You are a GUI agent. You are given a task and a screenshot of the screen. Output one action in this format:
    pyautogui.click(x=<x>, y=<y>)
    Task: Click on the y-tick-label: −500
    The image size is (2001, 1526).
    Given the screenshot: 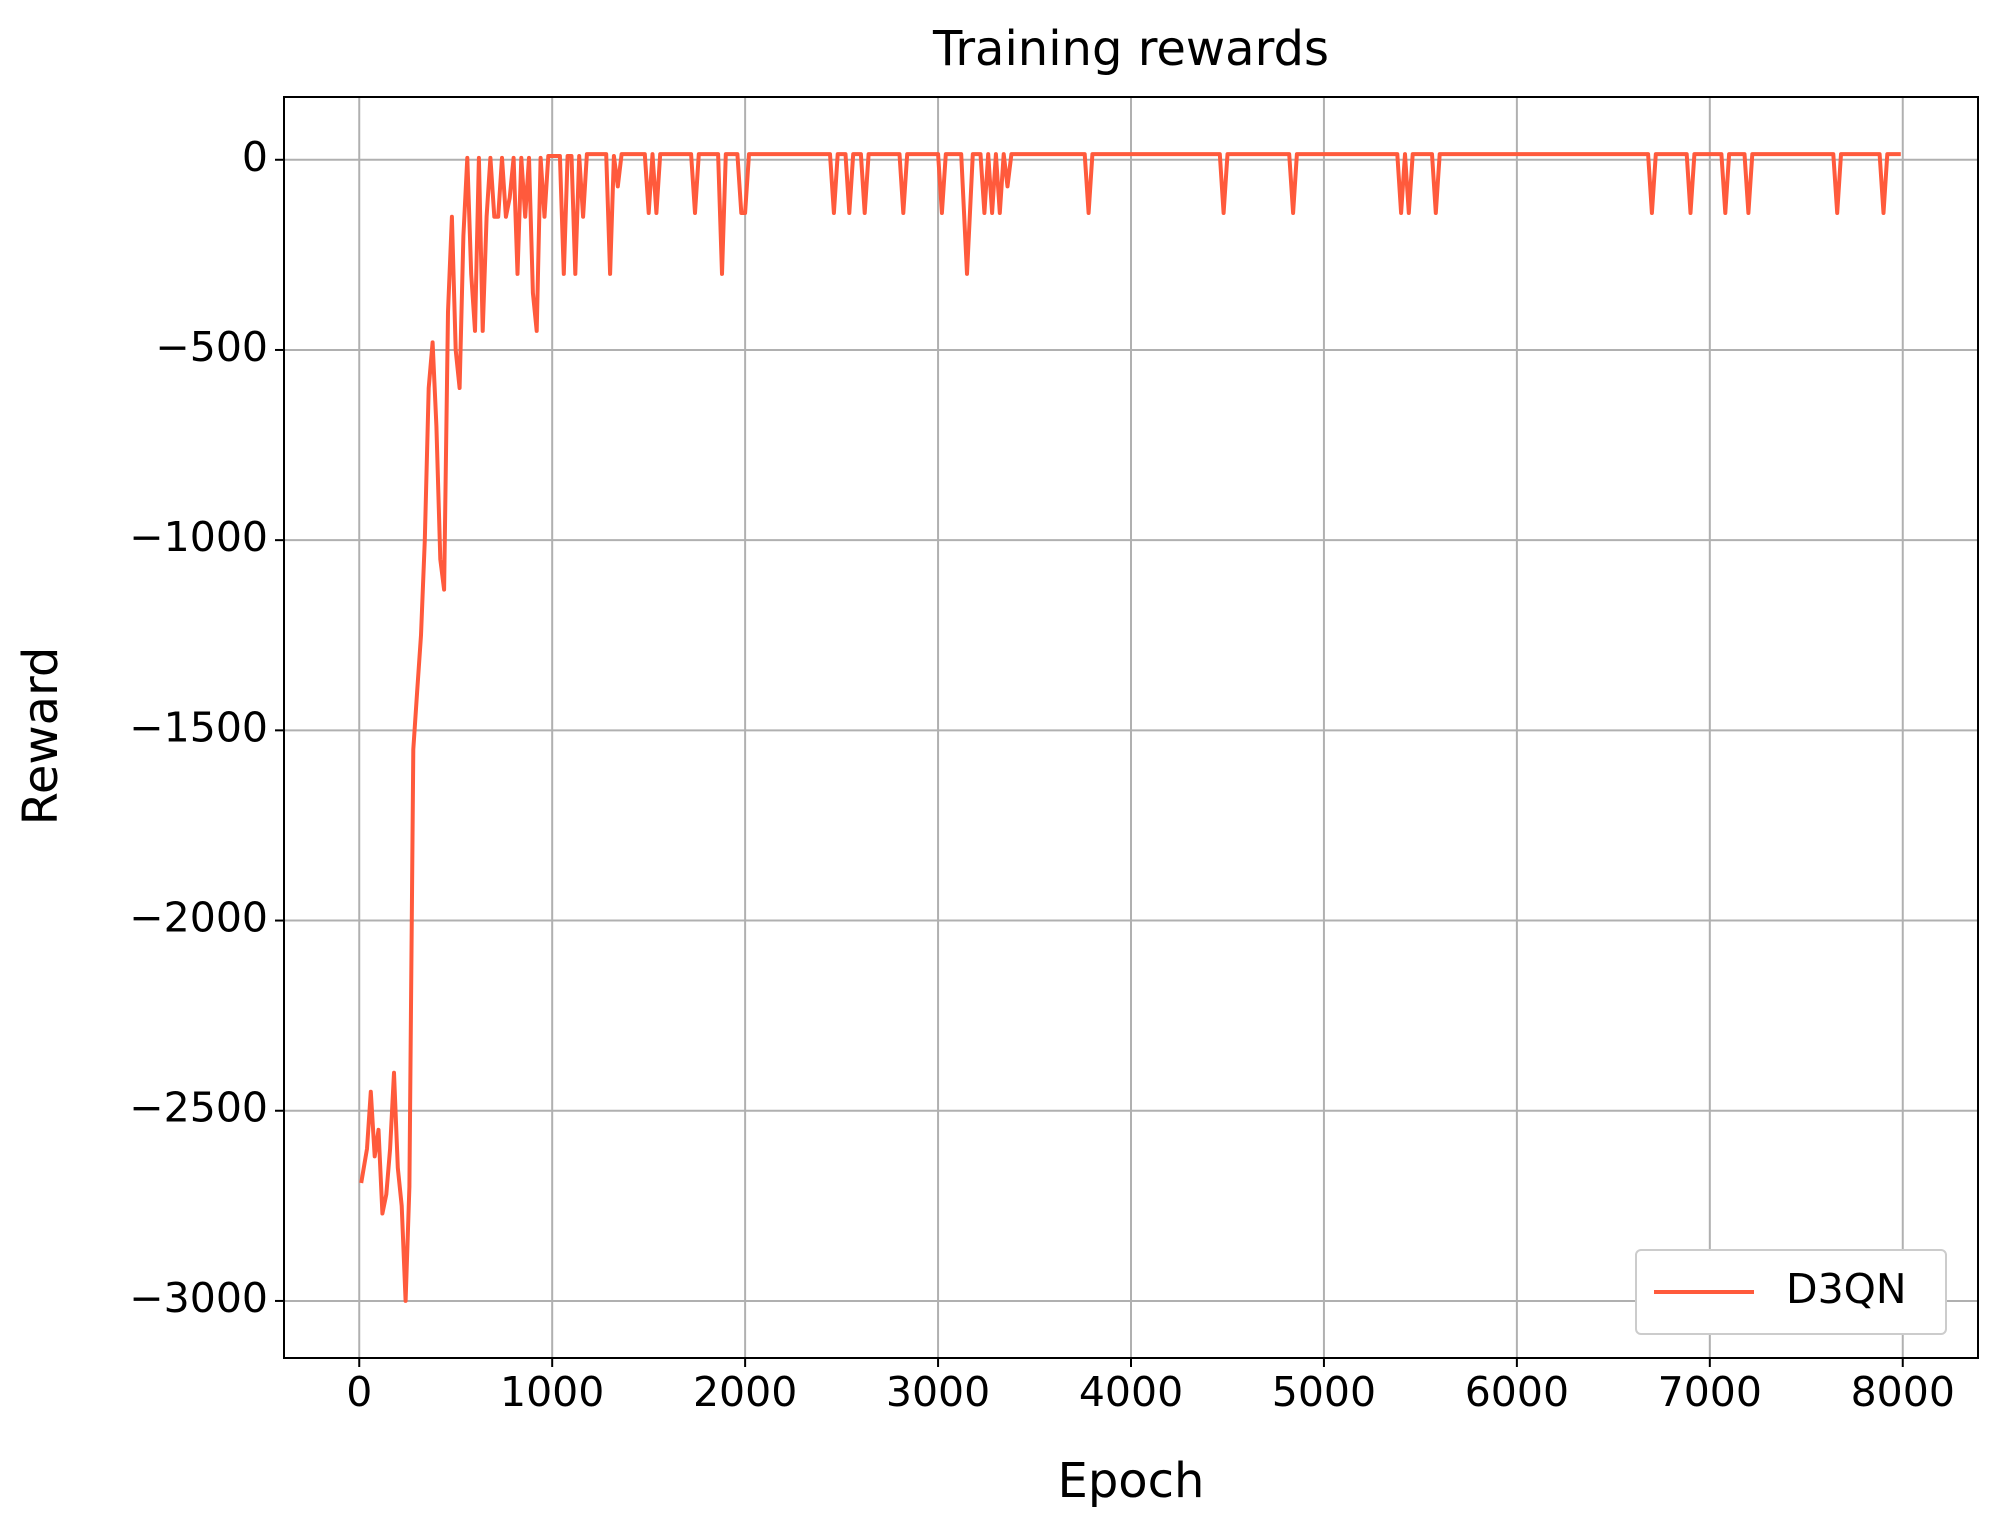 What is the action you would take?
    pyautogui.click(x=211, y=347)
    